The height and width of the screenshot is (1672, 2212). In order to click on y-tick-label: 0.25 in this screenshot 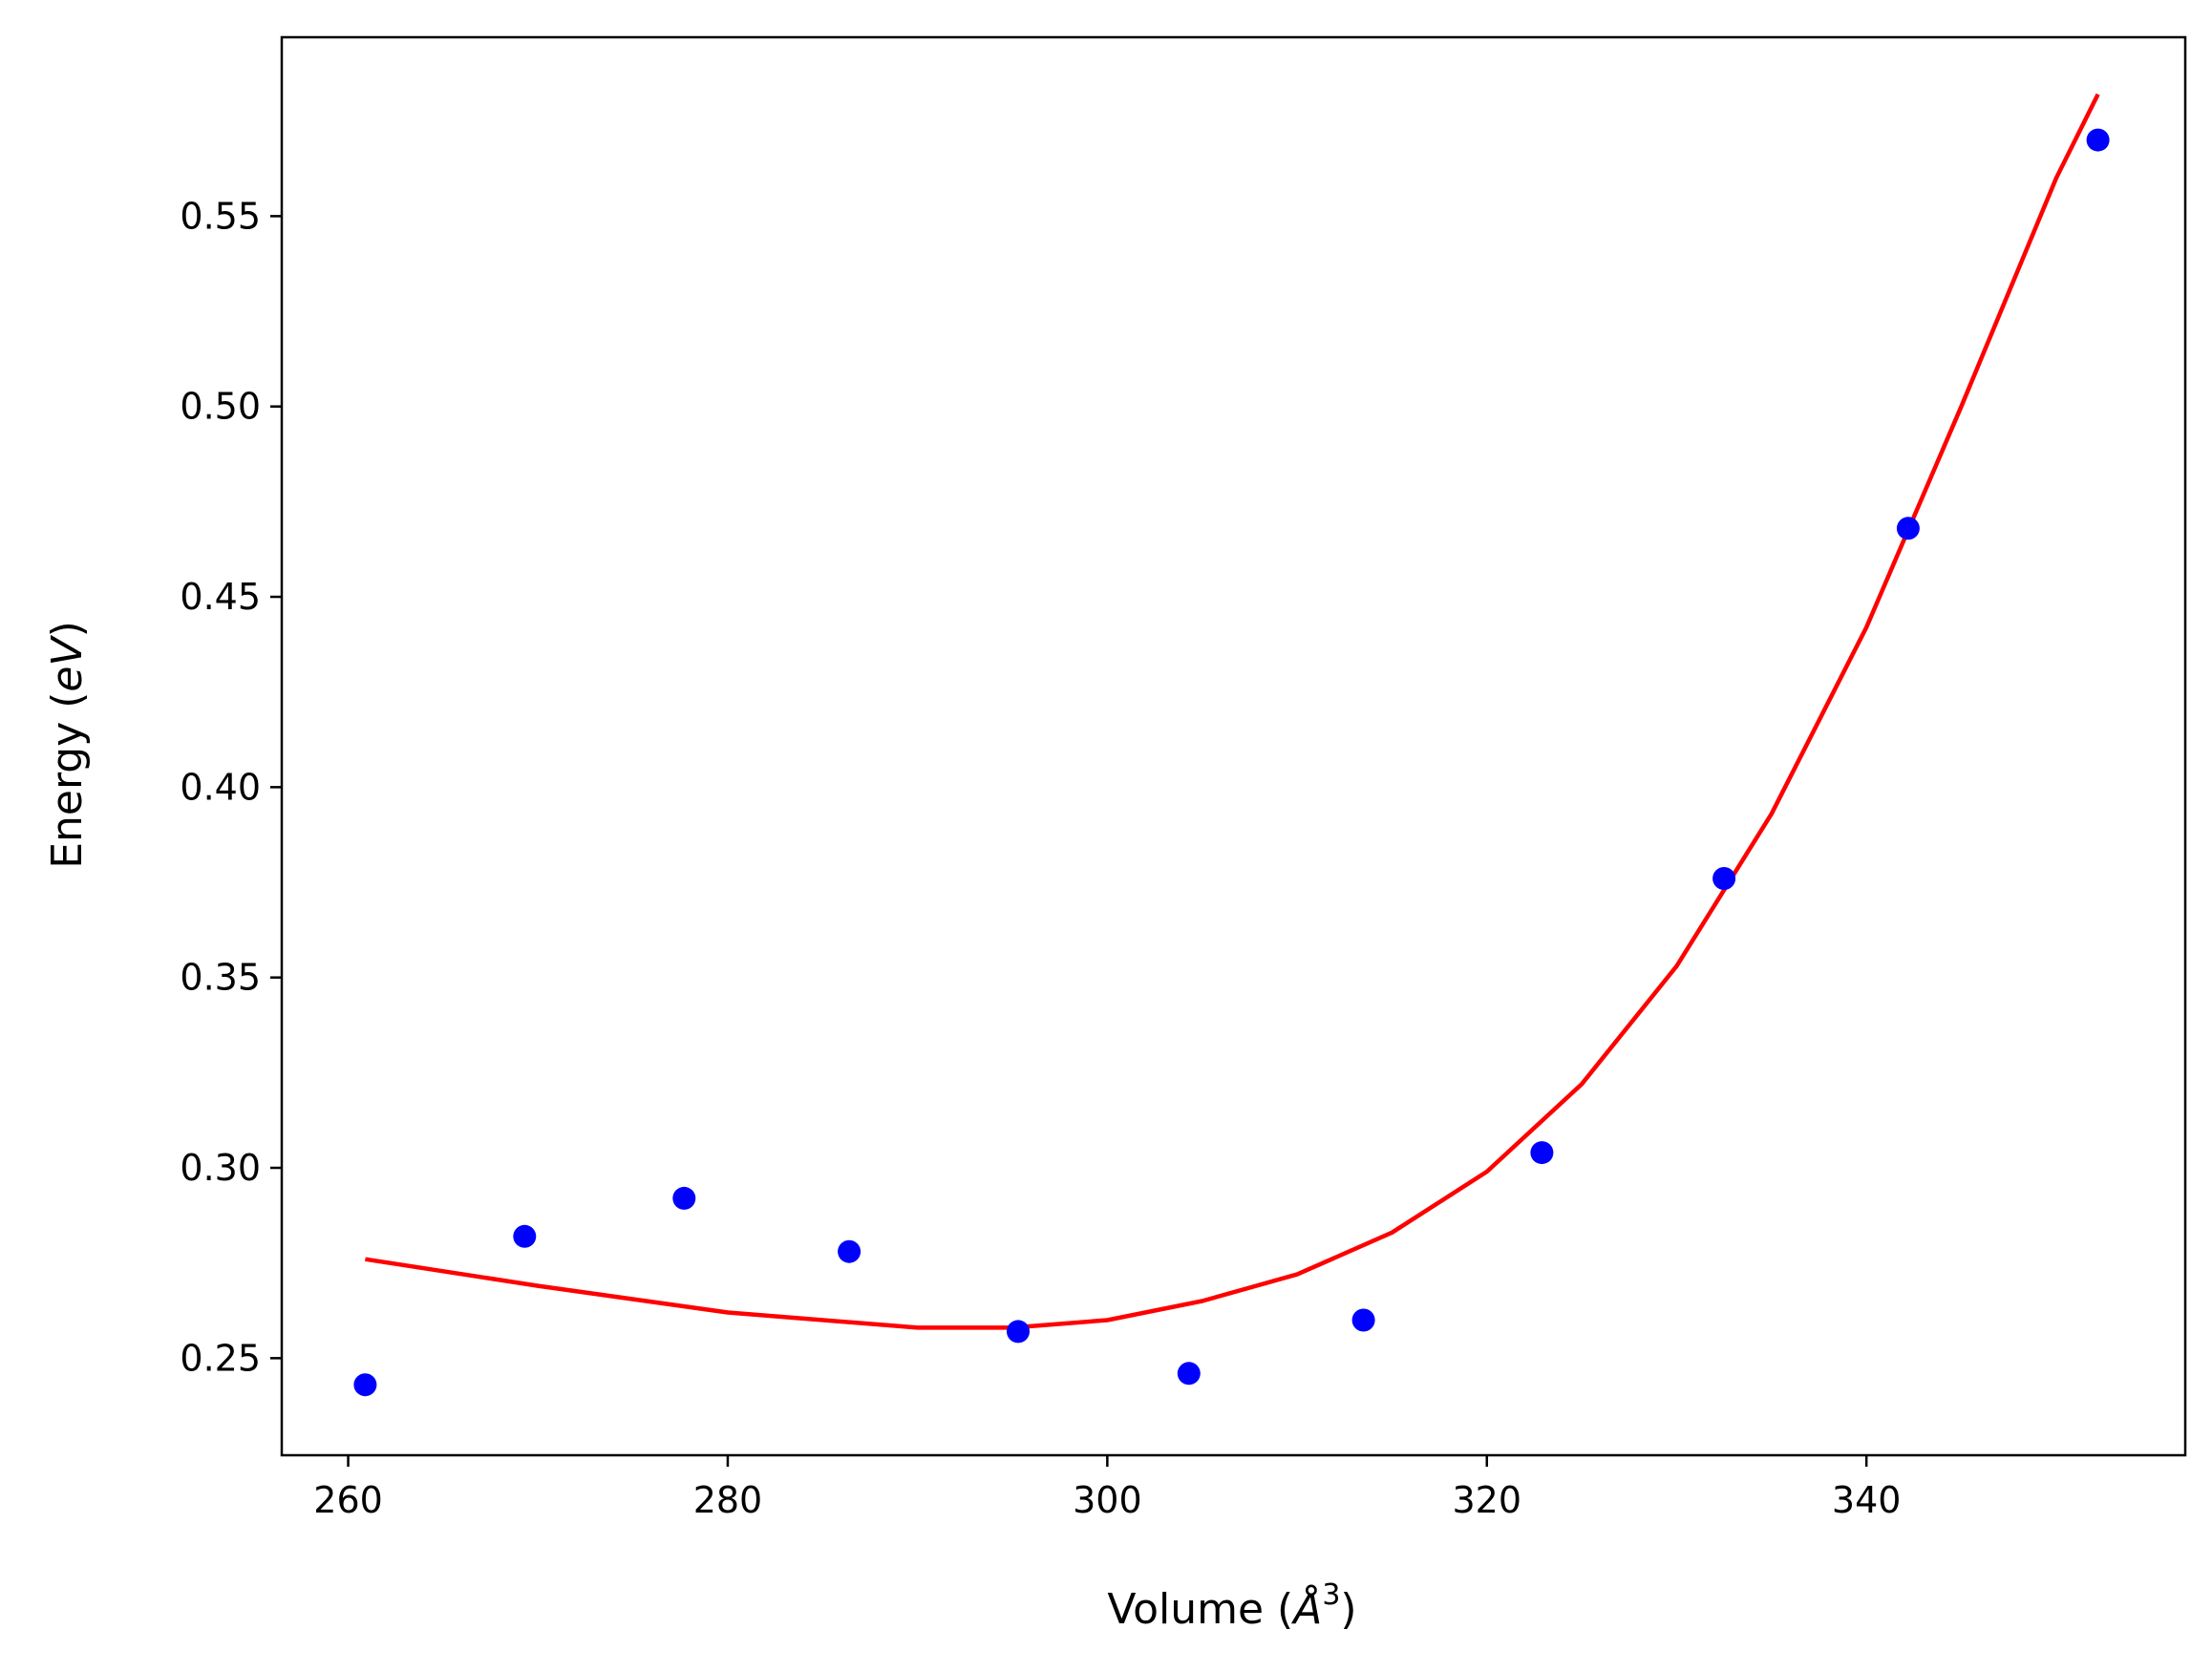, I will do `click(220, 1358)`.